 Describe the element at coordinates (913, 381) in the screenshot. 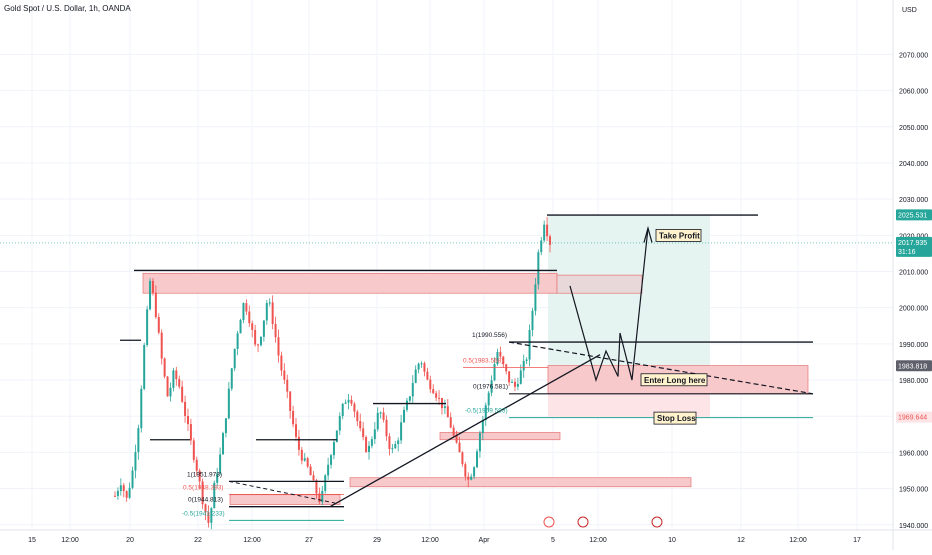

I see `y-tick-label: 1980.000` at that location.